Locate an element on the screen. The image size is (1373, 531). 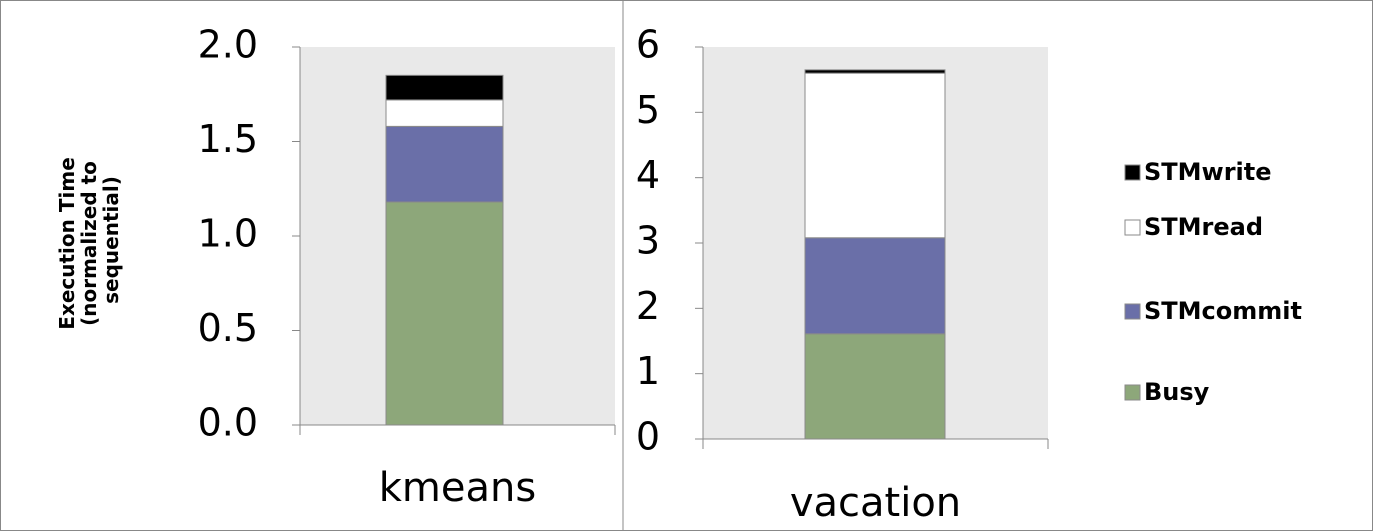
y-tick-label: 6 is located at coordinates (648, 45).